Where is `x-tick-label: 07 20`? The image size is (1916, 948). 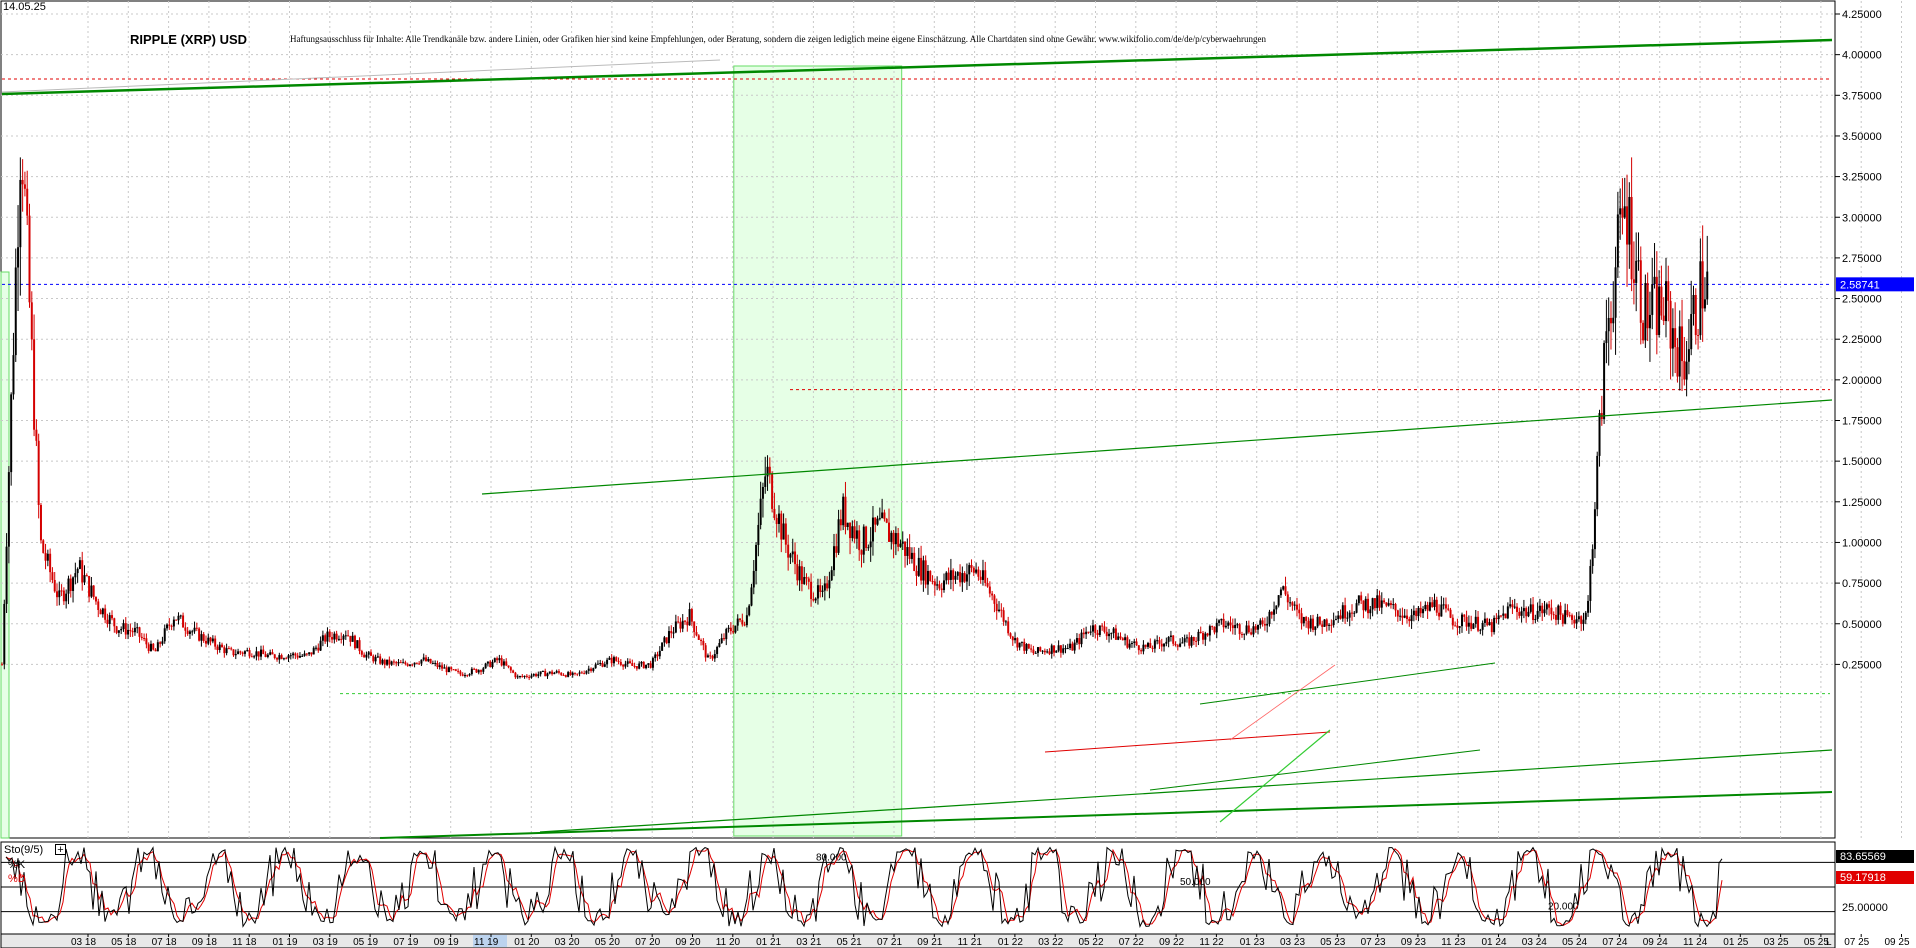 x-tick-label: 07 20 is located at coordinates (647, 942).